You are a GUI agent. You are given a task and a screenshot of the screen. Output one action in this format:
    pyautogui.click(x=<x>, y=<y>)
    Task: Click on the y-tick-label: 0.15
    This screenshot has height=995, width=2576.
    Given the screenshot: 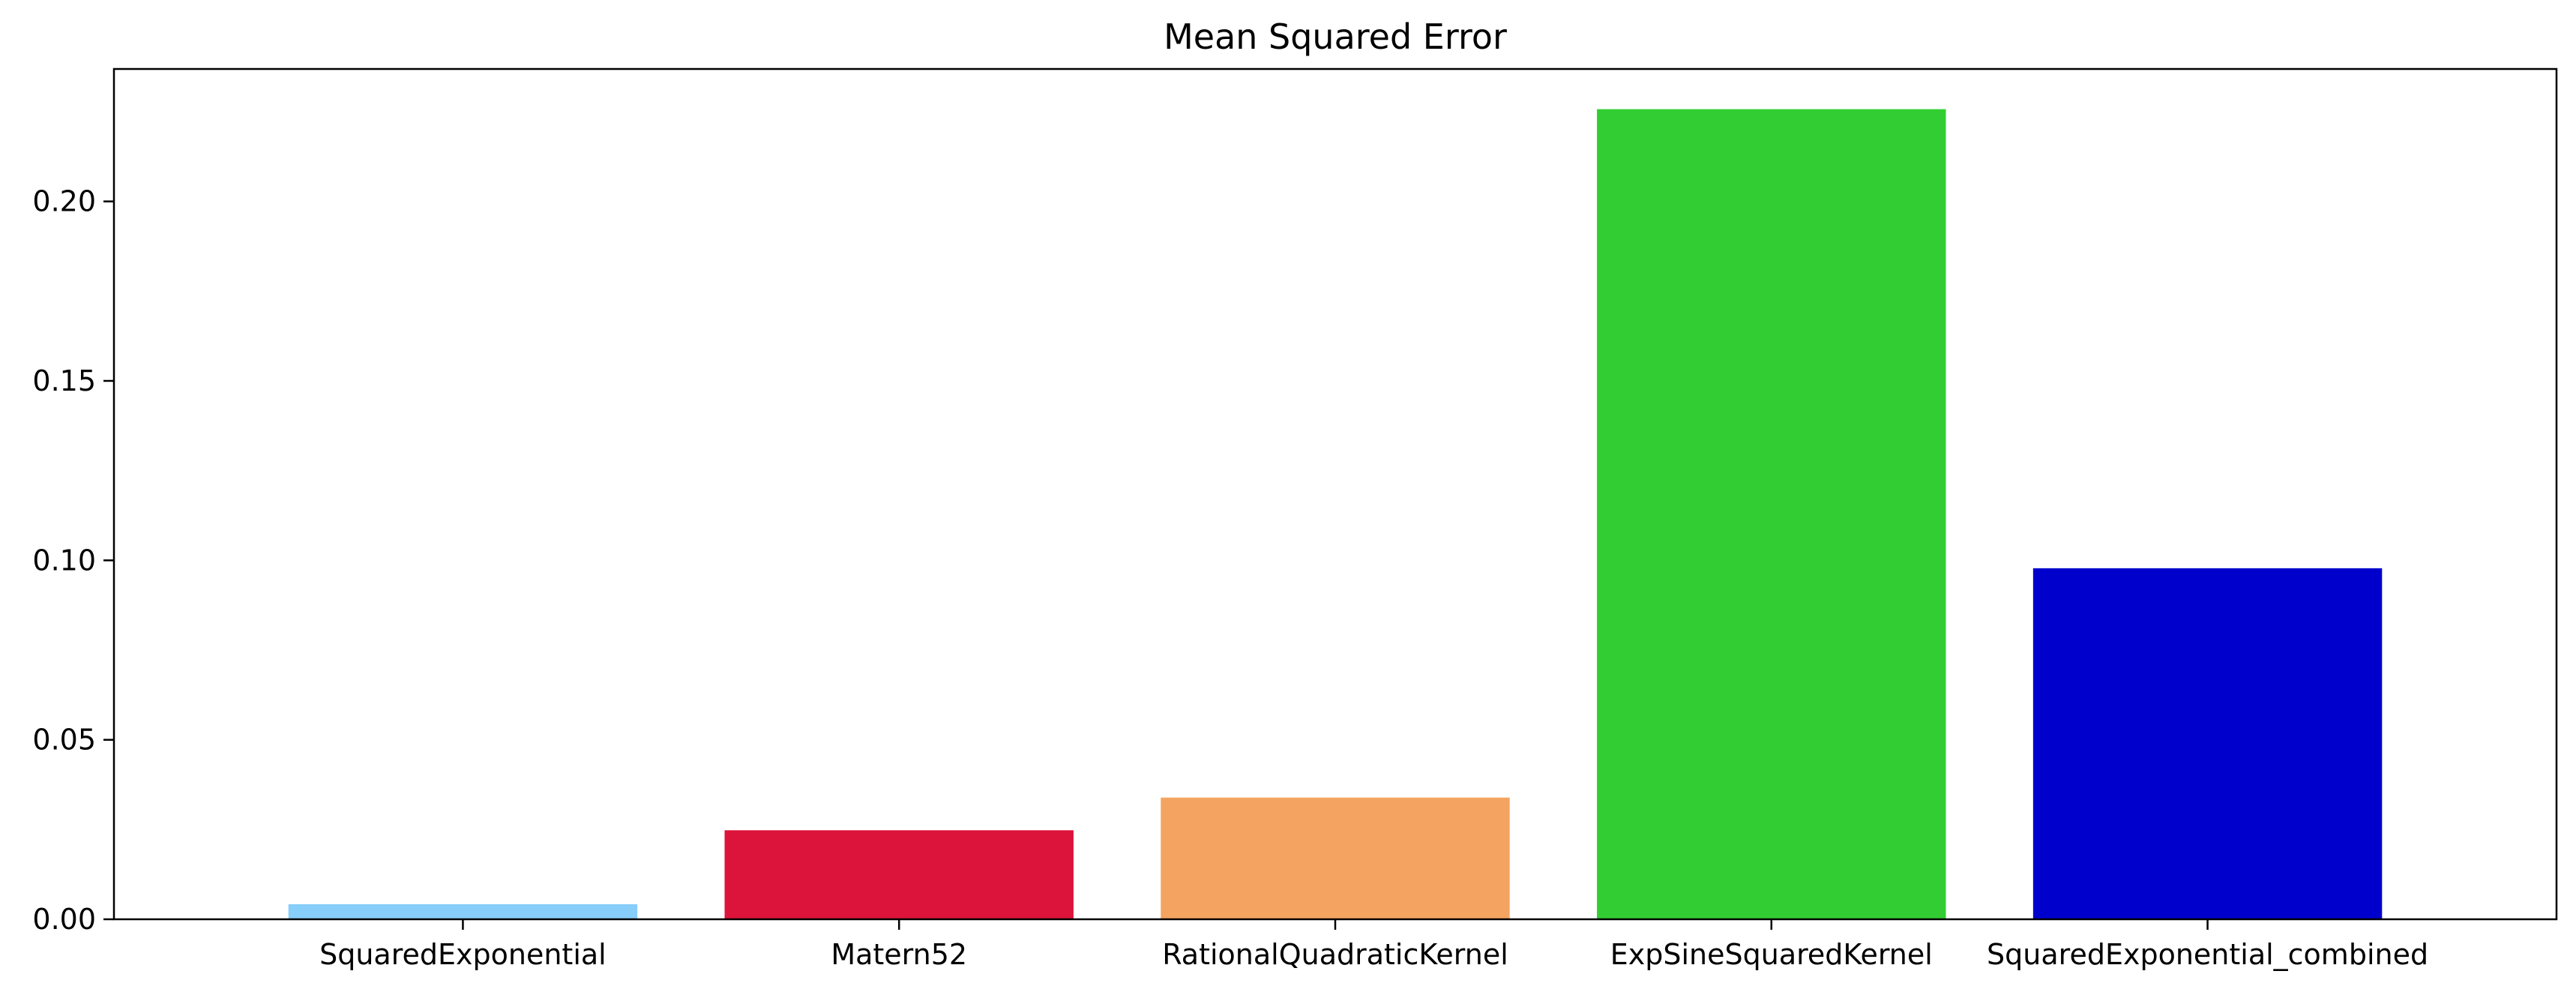 What is the action you would take?
    pyautogui.click(x=64, y=380)
    